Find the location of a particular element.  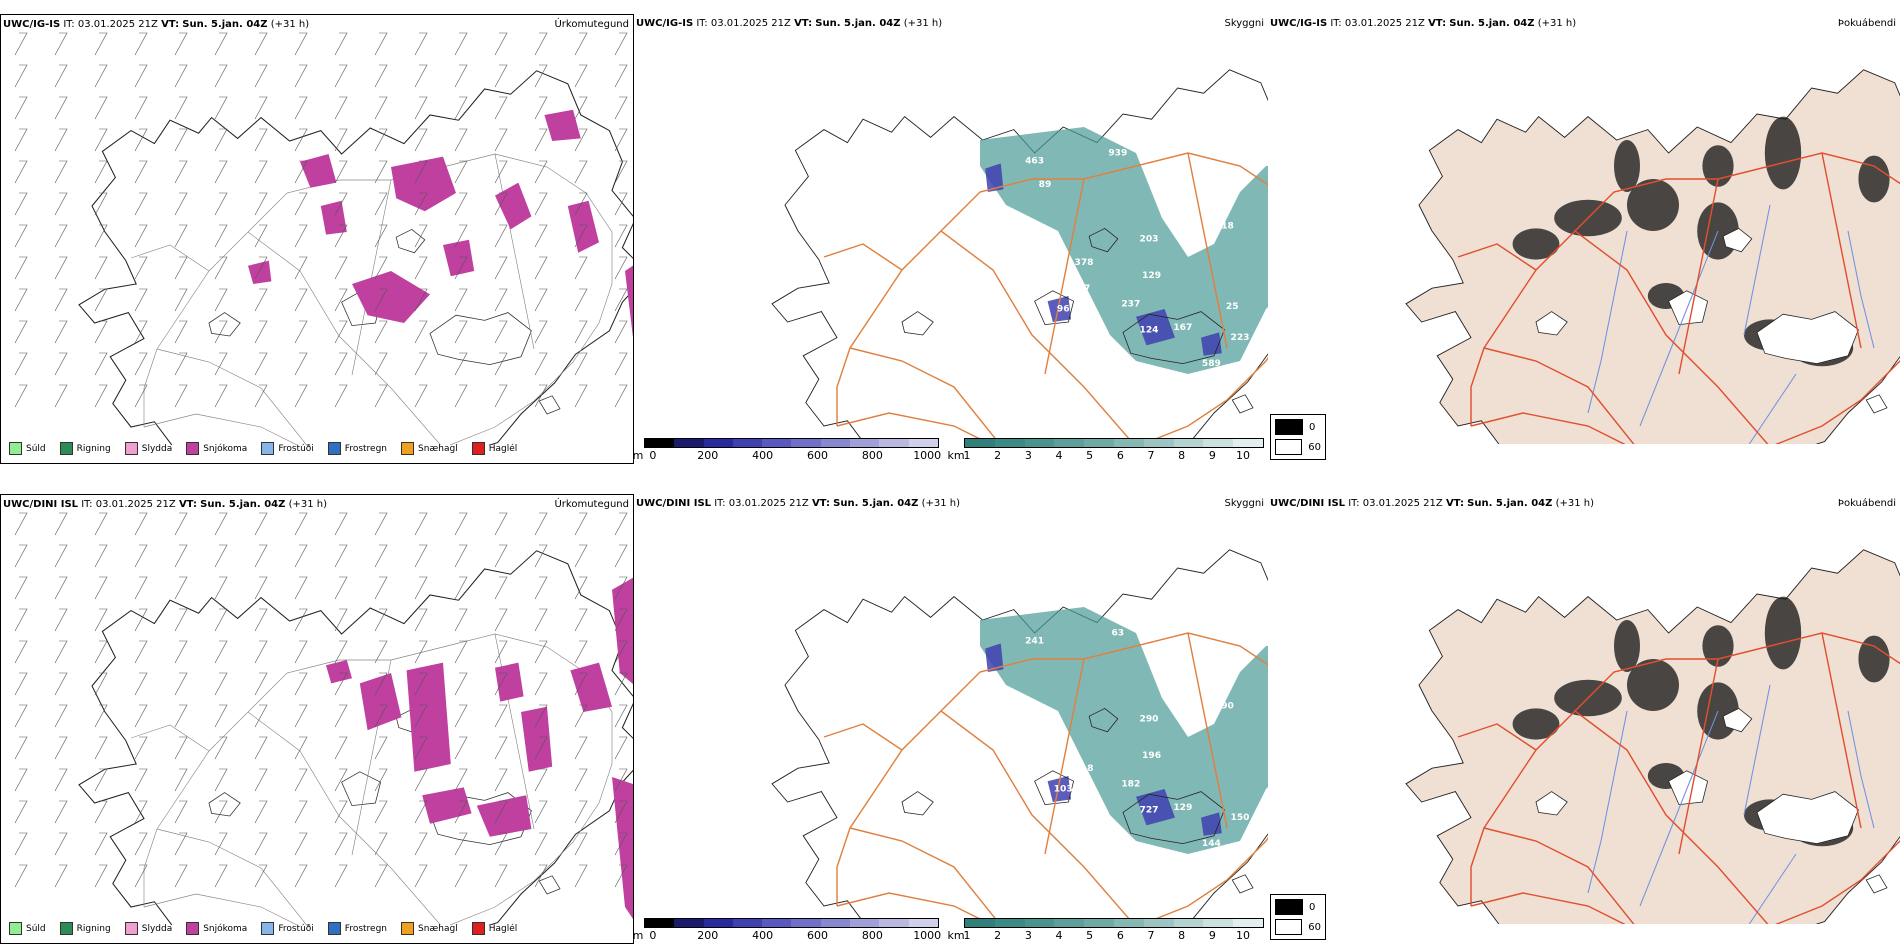

colorbar-tick: 4 is located at coordinates (1059, 935).